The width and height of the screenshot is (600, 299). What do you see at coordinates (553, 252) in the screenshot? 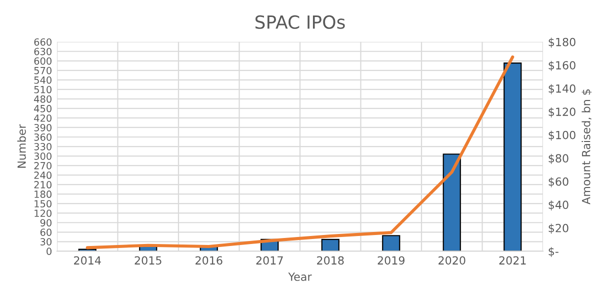
I see `y2-tick-label: $-` at bounding box center [553, 252].